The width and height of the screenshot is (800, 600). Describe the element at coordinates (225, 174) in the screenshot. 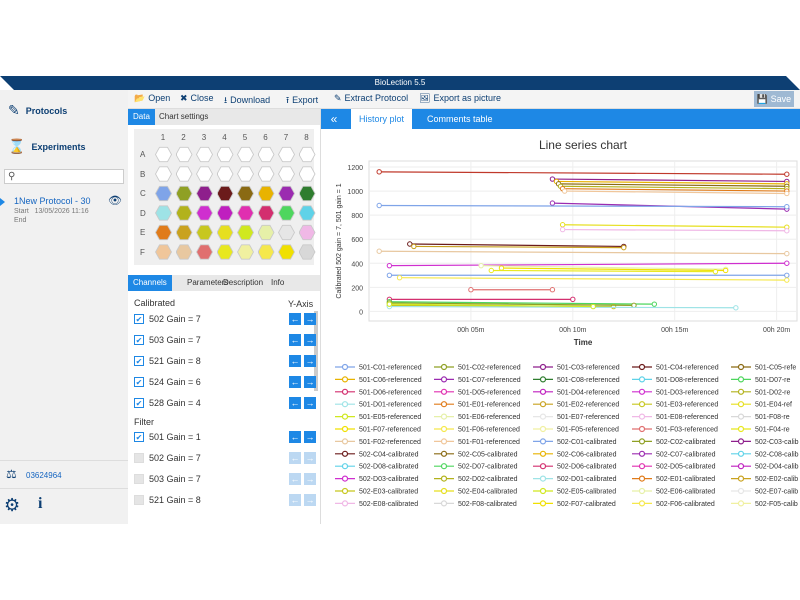

I see `well-B4` at that location.